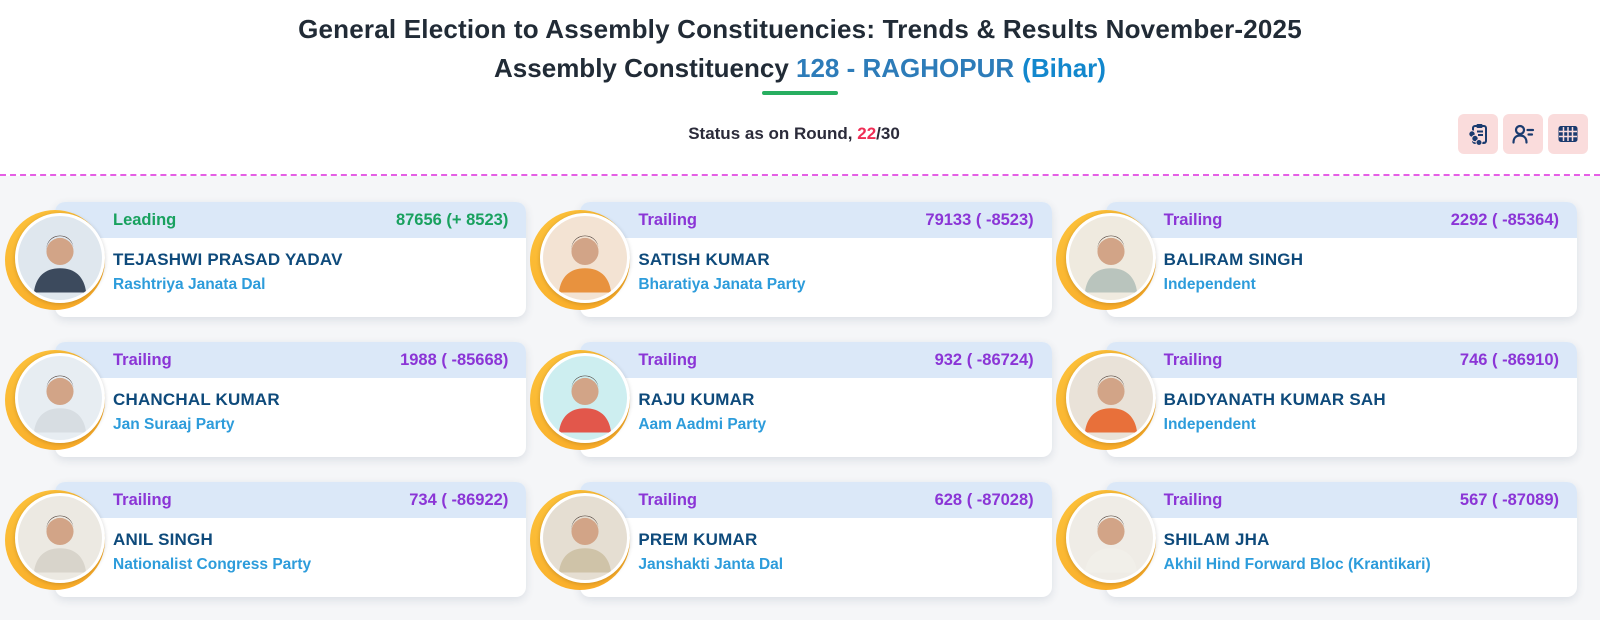 This screenshot has width=1600, height=620. What do you see at coordinates (711, 564) in the screenshot?
I see `candidate-party: Janshakti Janta Dal` at bounding box center [711, 564].